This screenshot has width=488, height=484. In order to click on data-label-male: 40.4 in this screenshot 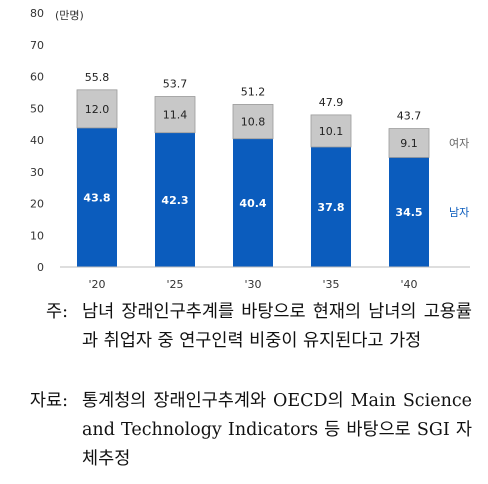, I will do `click(252, 203)`.